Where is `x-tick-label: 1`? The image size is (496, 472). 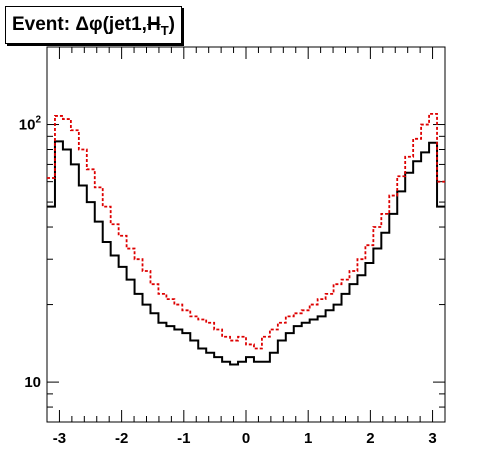
x-tick-label: 1 is located at coordinates (308, 438).